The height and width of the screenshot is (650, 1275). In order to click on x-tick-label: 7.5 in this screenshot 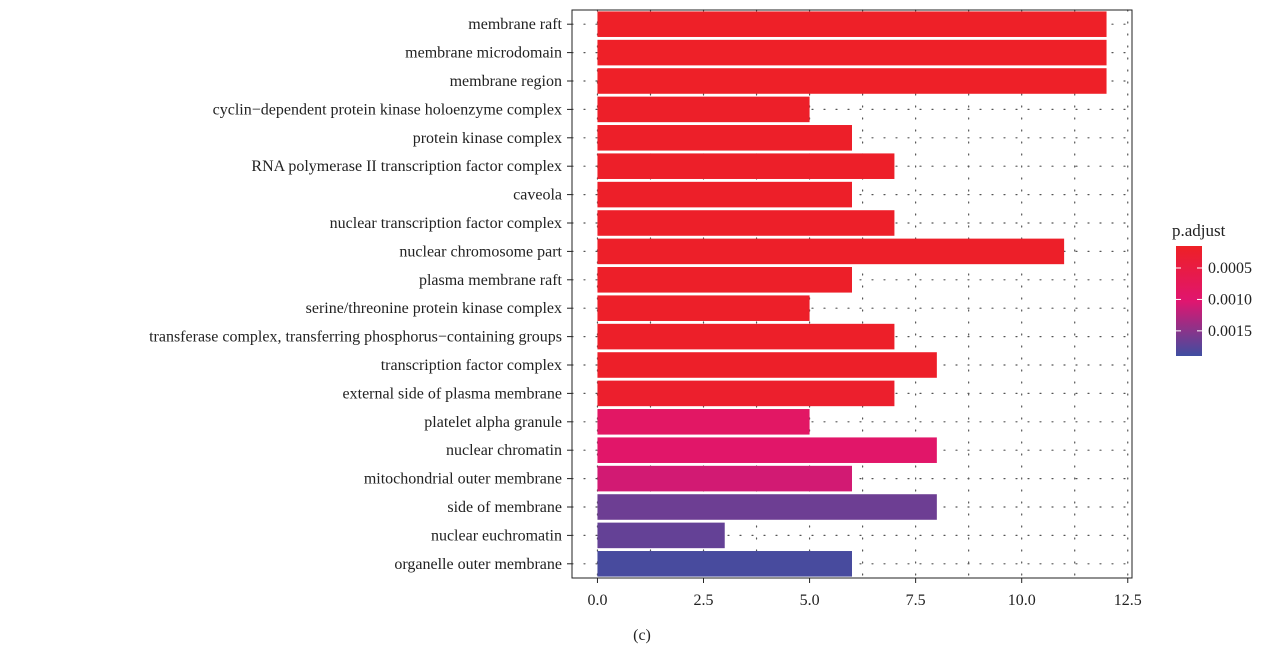, I will do `click(916, 600)`.